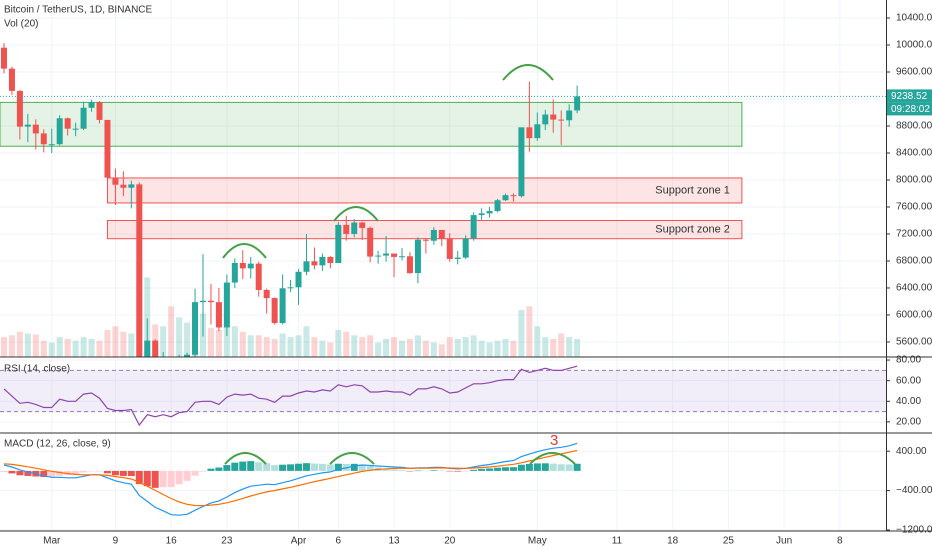 The height and width of the screenshot is (550, 932). What do you see at coordinates (673, 541) in the screenshot?
I see `x-tick-label: 18` at bounding box center [673, 541].